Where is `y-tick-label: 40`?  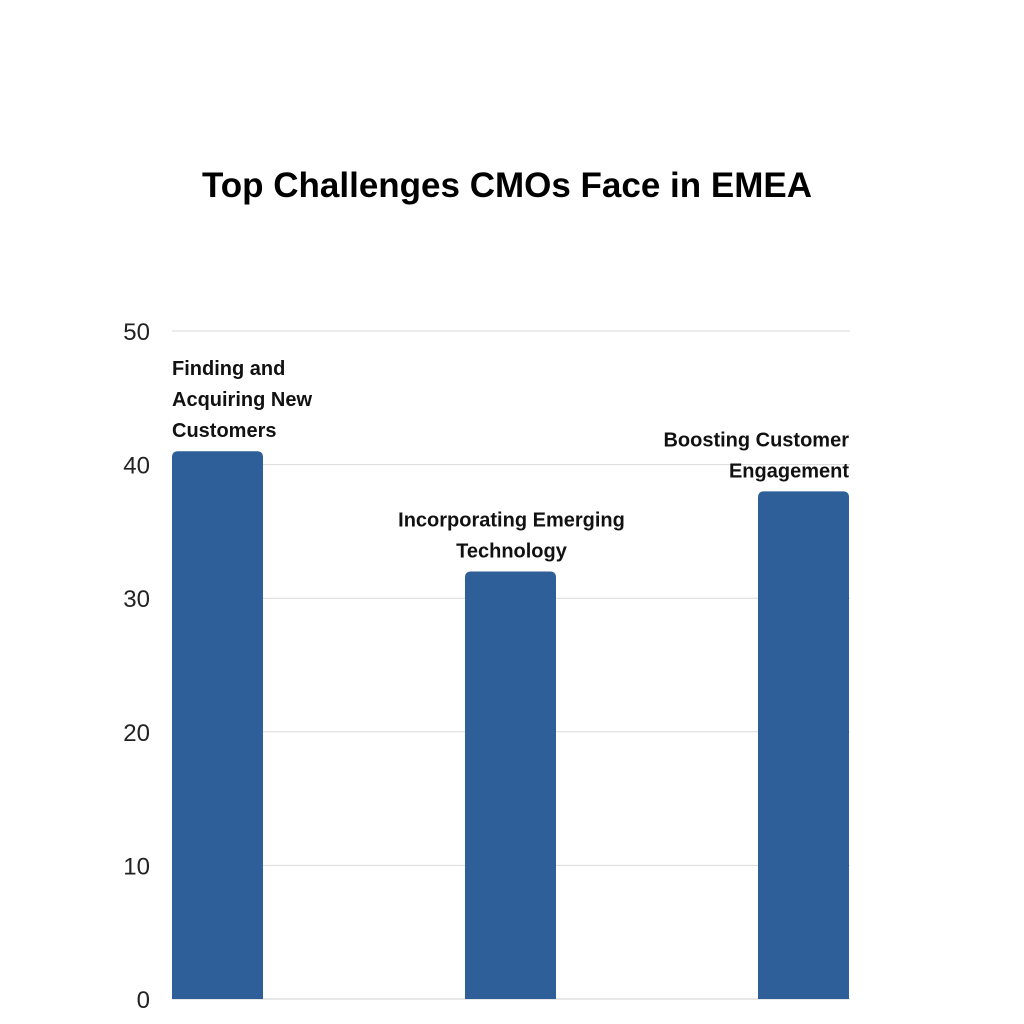 y-tick-label: 40 is located at coordinates (136, 466).